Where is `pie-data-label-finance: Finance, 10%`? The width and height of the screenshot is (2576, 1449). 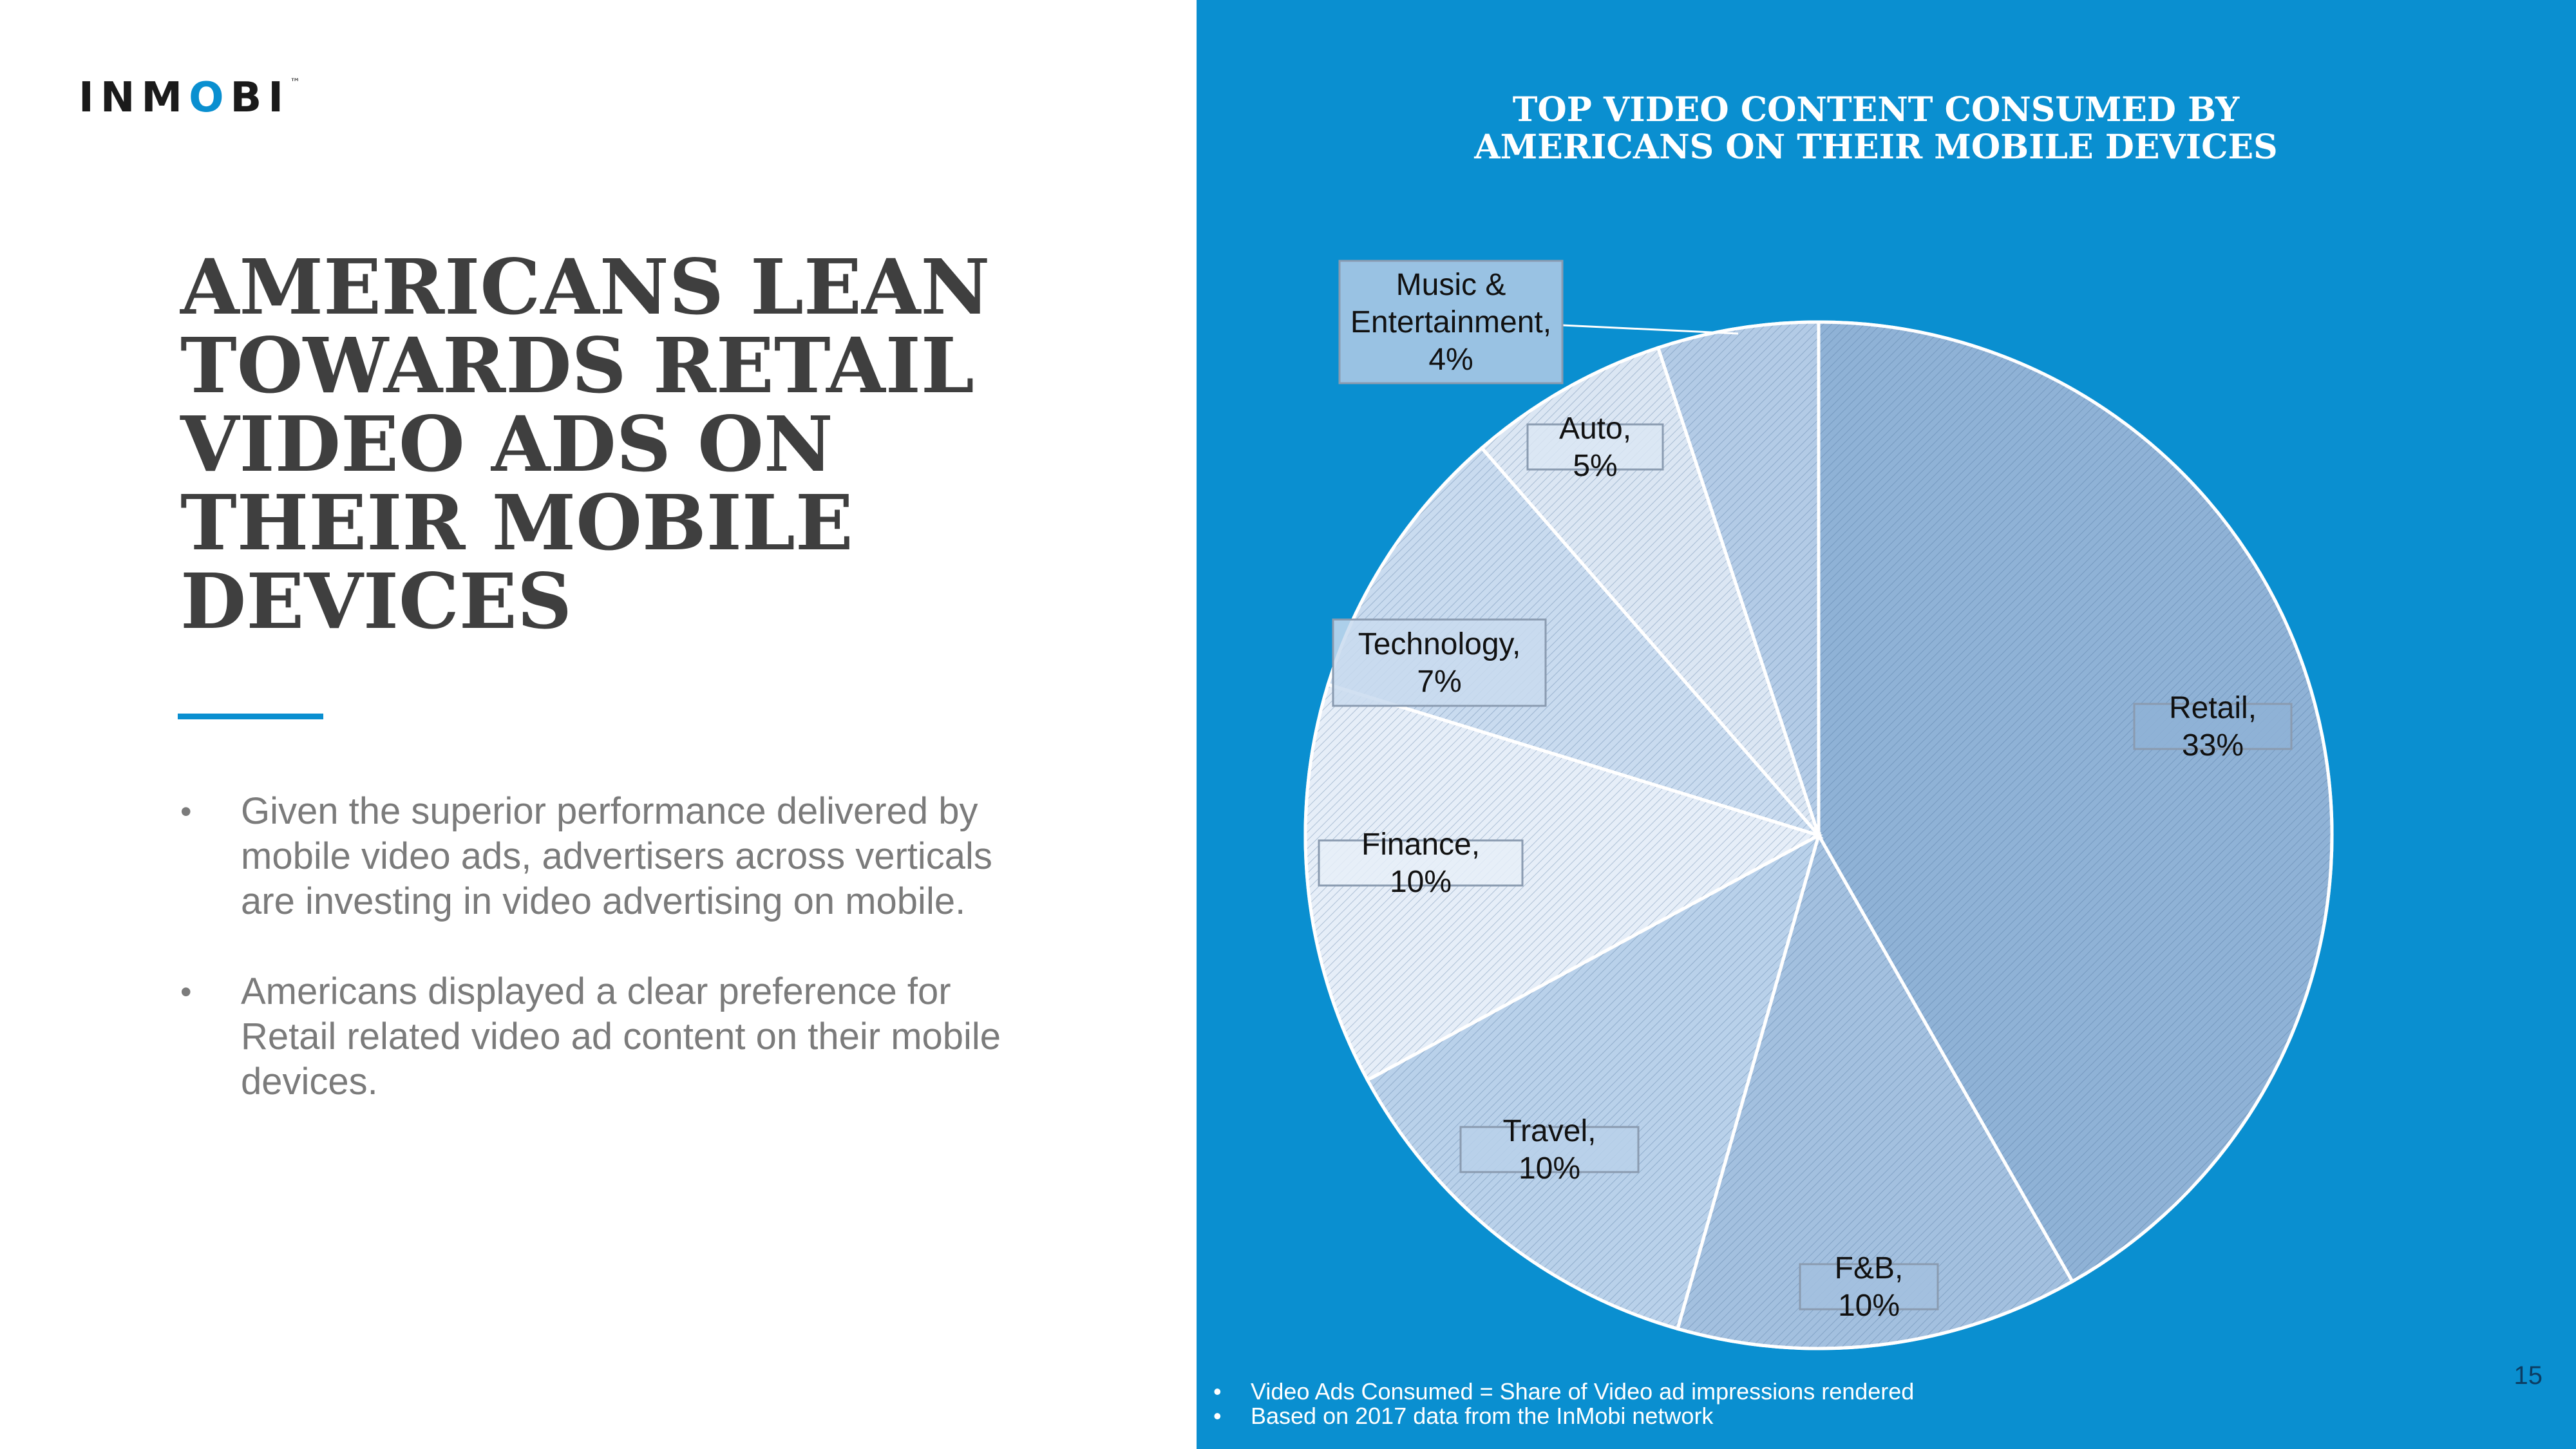
pie-data-label-finance: Finance, 10% is located at coordinates (1421, 863).